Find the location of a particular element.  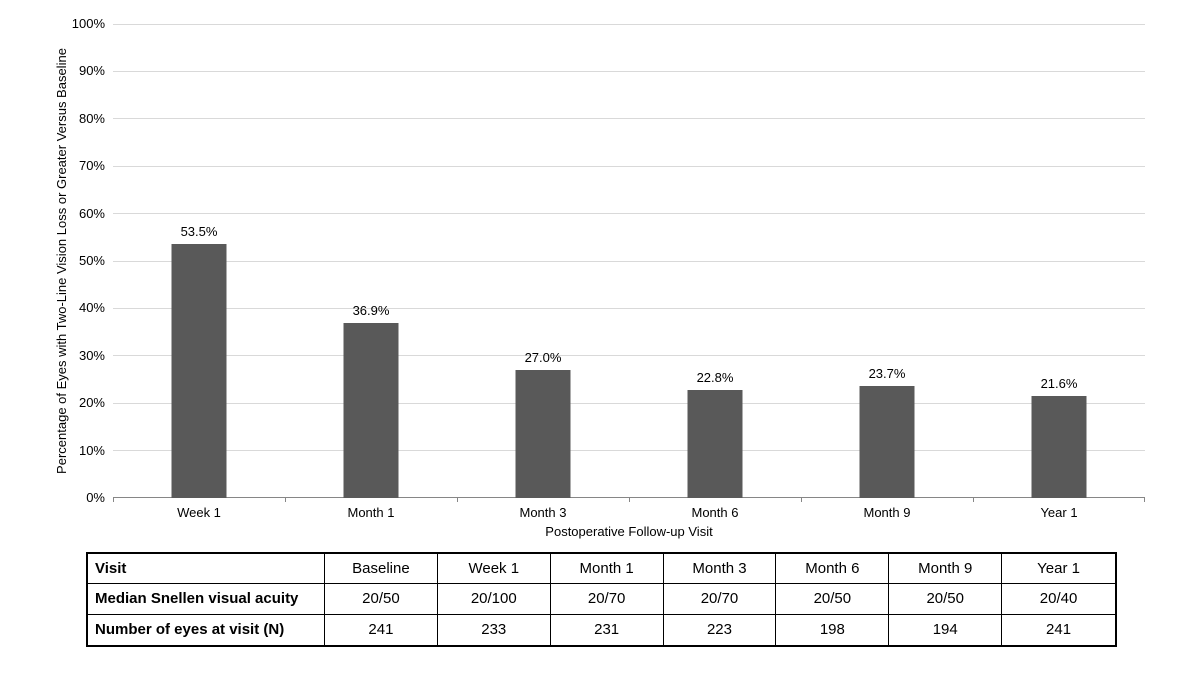

table-cell: Month 9 is located at coordinates (946, 569).